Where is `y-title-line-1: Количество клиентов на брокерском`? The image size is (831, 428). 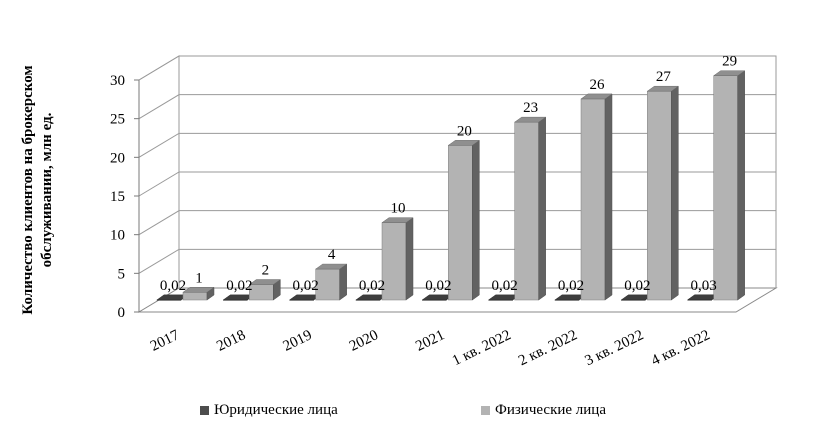
y-title-line-1: Количество клиентов на брокерском is located at coordinates (28, 189).